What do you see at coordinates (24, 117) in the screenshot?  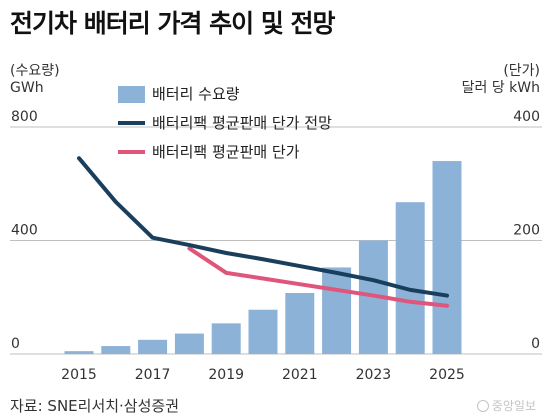 I see `left-axis-tick-label: 800` at bounding box center [24, 117].